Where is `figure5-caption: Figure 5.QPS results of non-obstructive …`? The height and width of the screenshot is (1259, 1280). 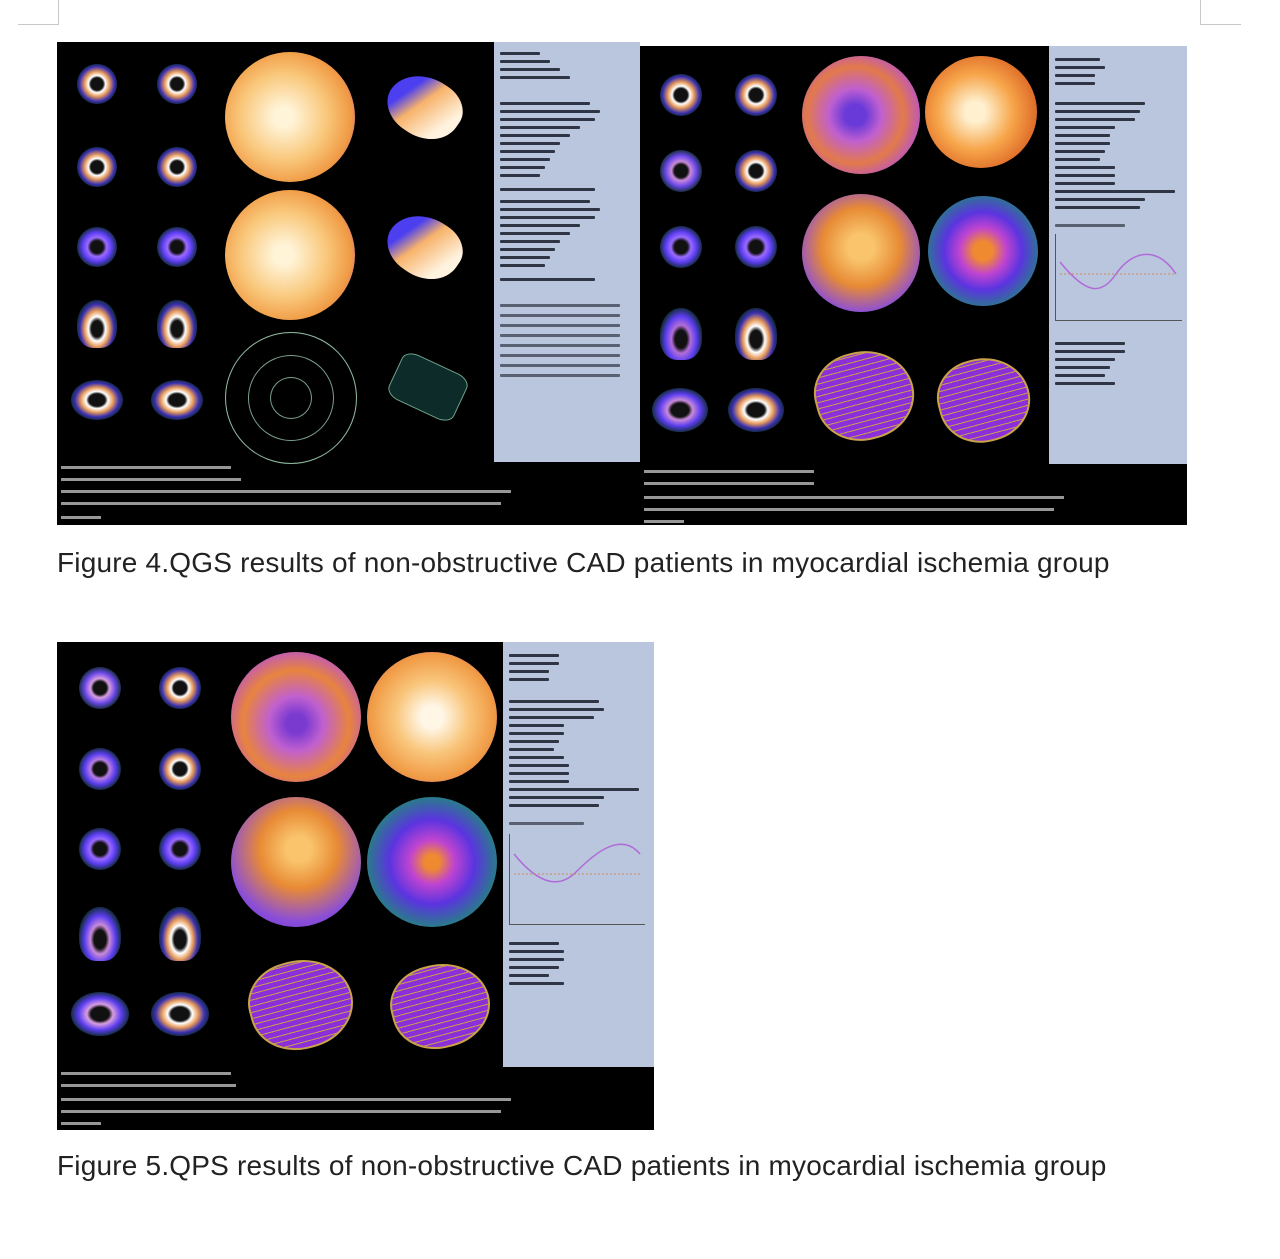 figure5-caption: Figure 5.QPS results of non-obstructive … is located at coordinates (582, 1165).